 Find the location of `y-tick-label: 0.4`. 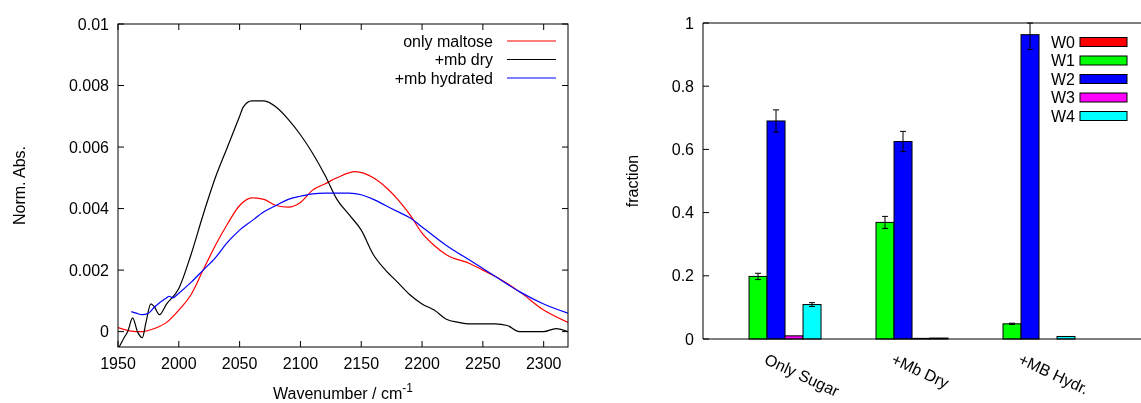

y-tick-label: 0.4 is located at coordinates (683, 213).